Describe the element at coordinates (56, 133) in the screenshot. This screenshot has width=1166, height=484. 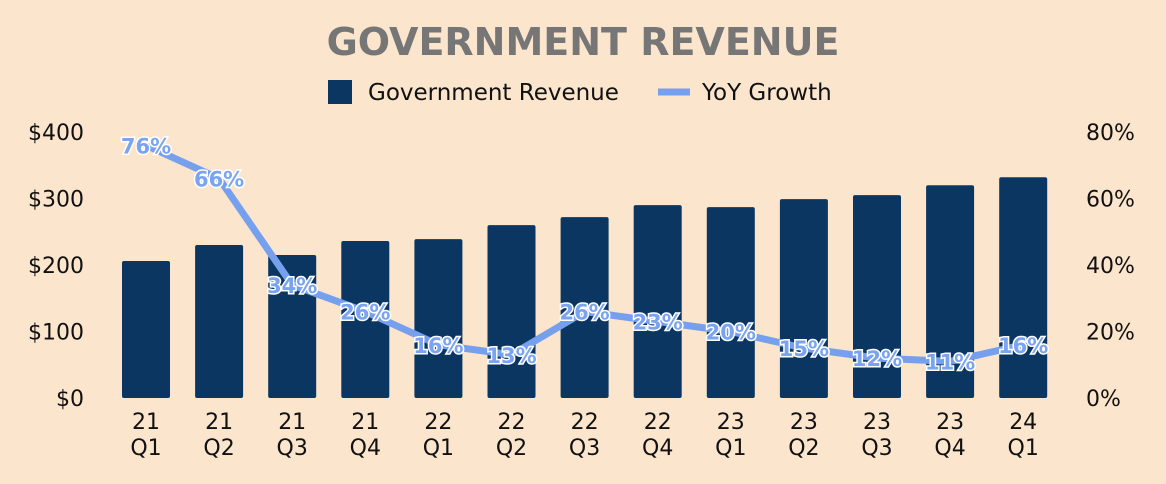
I see `left-axis-tick-label: $400` at that location.